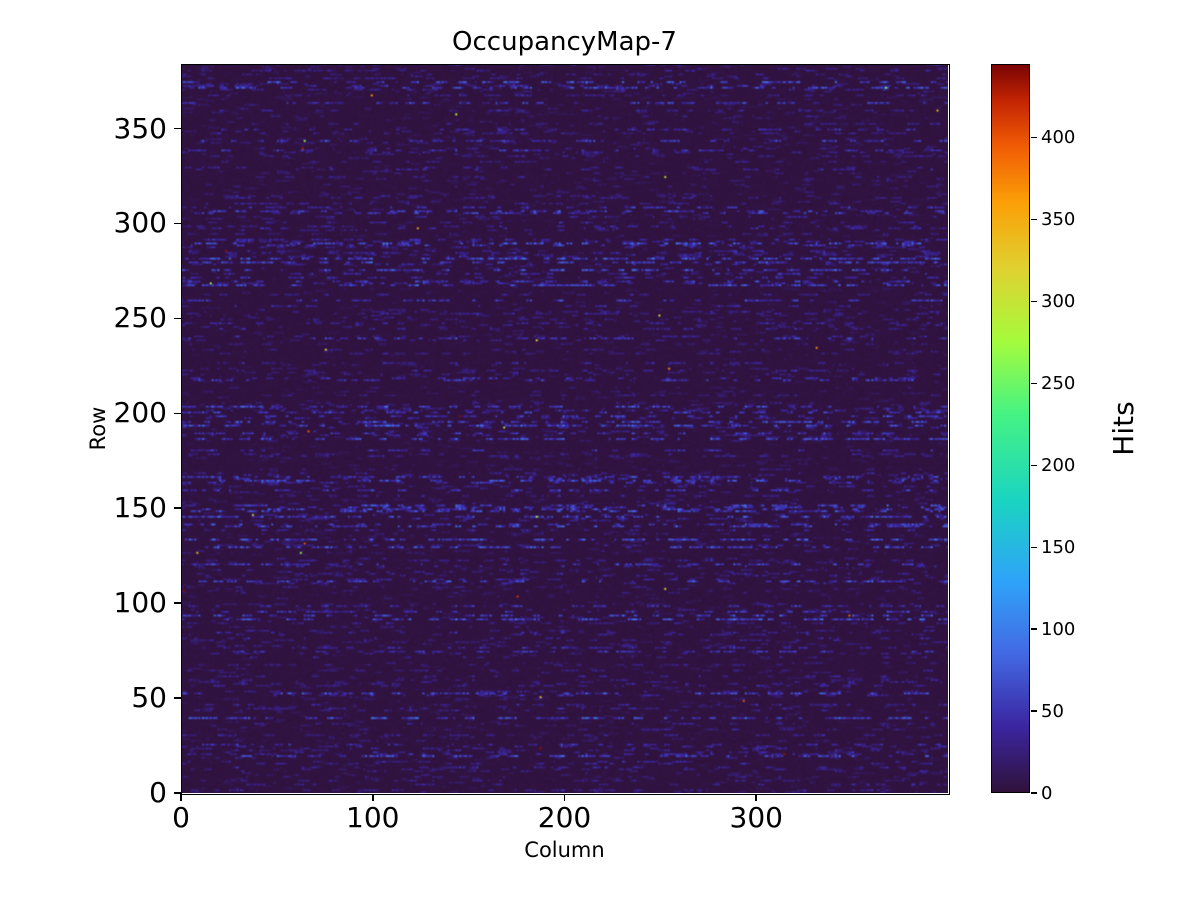 Image resolution: width=1200 pixels, height=900 pixels. I want to click on y-tick-label: 50, so click(149, 698).